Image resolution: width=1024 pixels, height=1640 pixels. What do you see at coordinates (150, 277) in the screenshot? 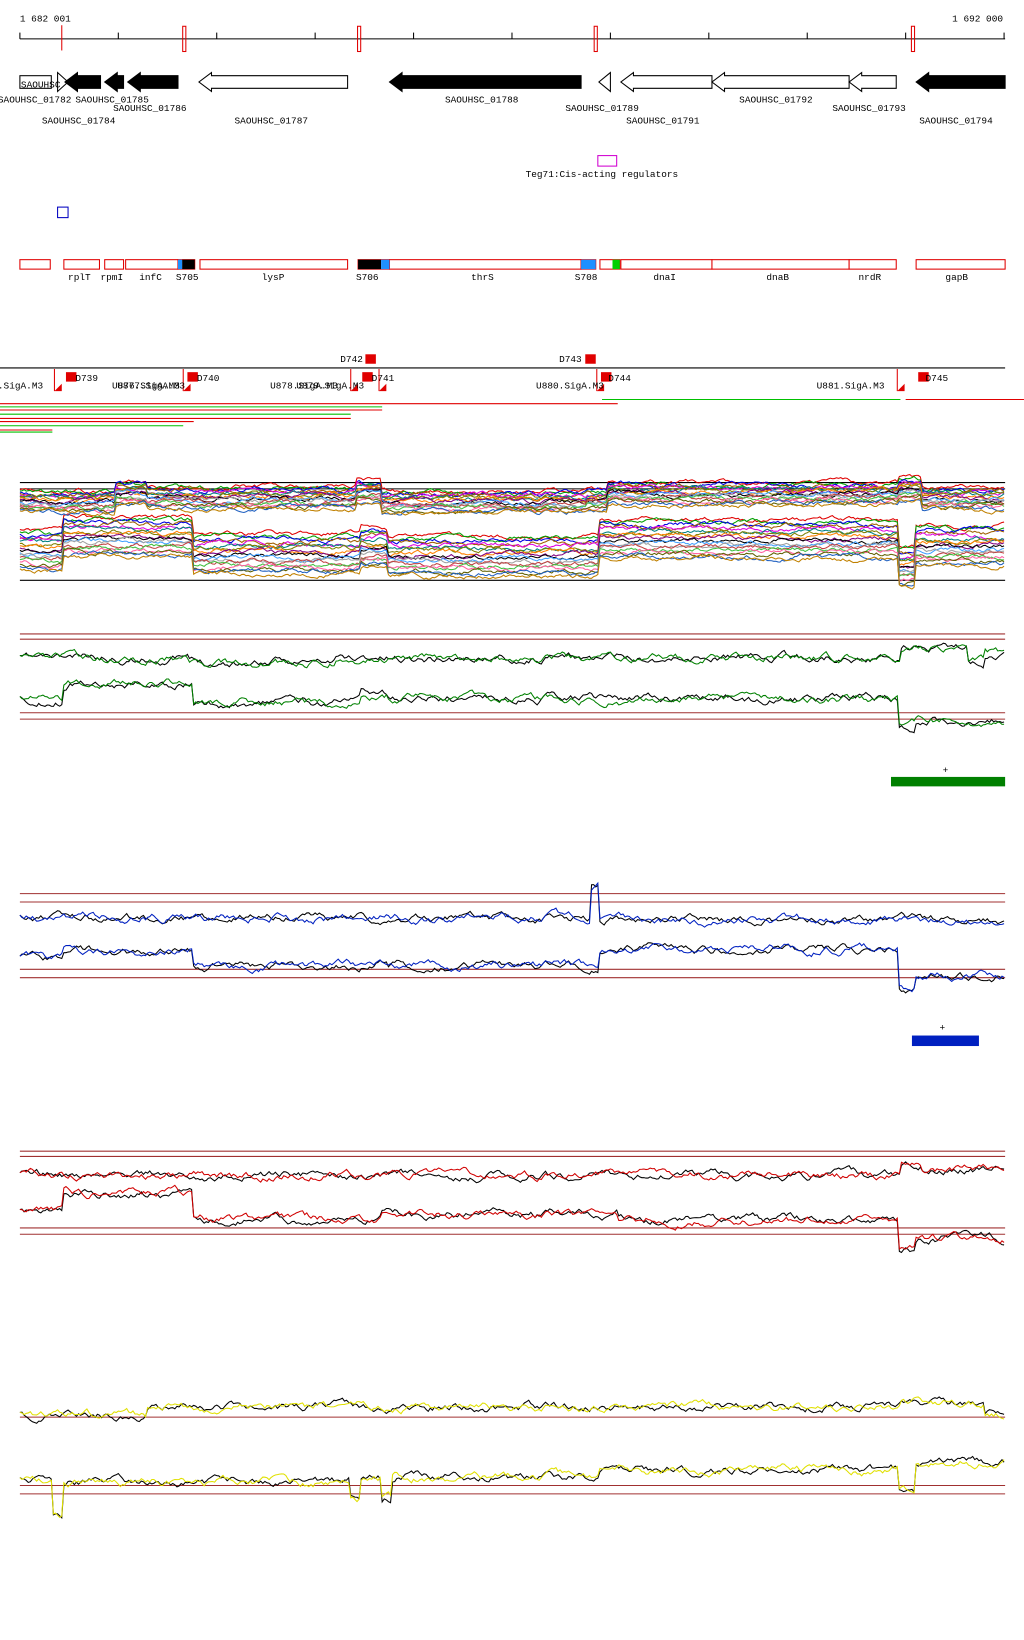
I see `operon-label: infC` at bounding box center [150, 277].